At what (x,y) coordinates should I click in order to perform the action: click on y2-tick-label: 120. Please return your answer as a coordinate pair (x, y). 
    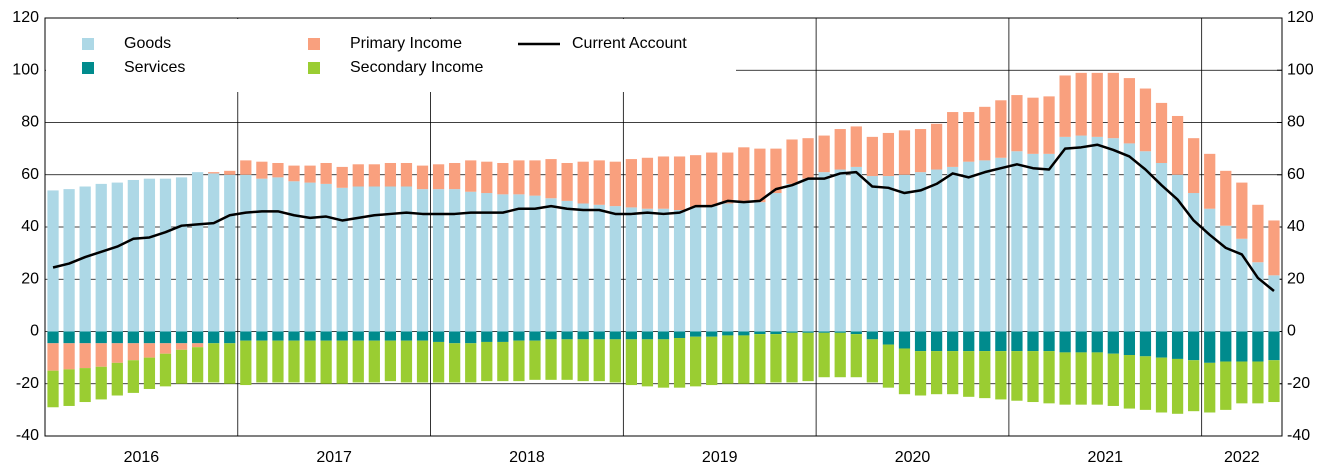
    Looking at the image, I should click on (1300, 17).